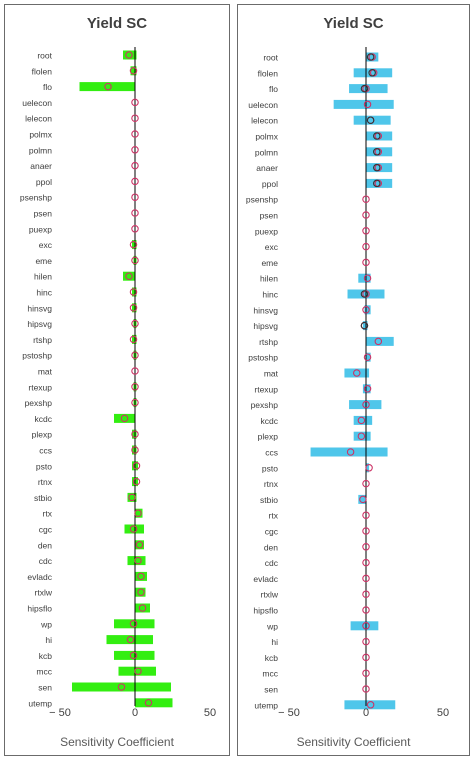 This screenshot has height=760, width=474. What do you see at coordinates (271, 453) in the screenshot?
I see `category-label: ccs` at bounding box center [271, 453].